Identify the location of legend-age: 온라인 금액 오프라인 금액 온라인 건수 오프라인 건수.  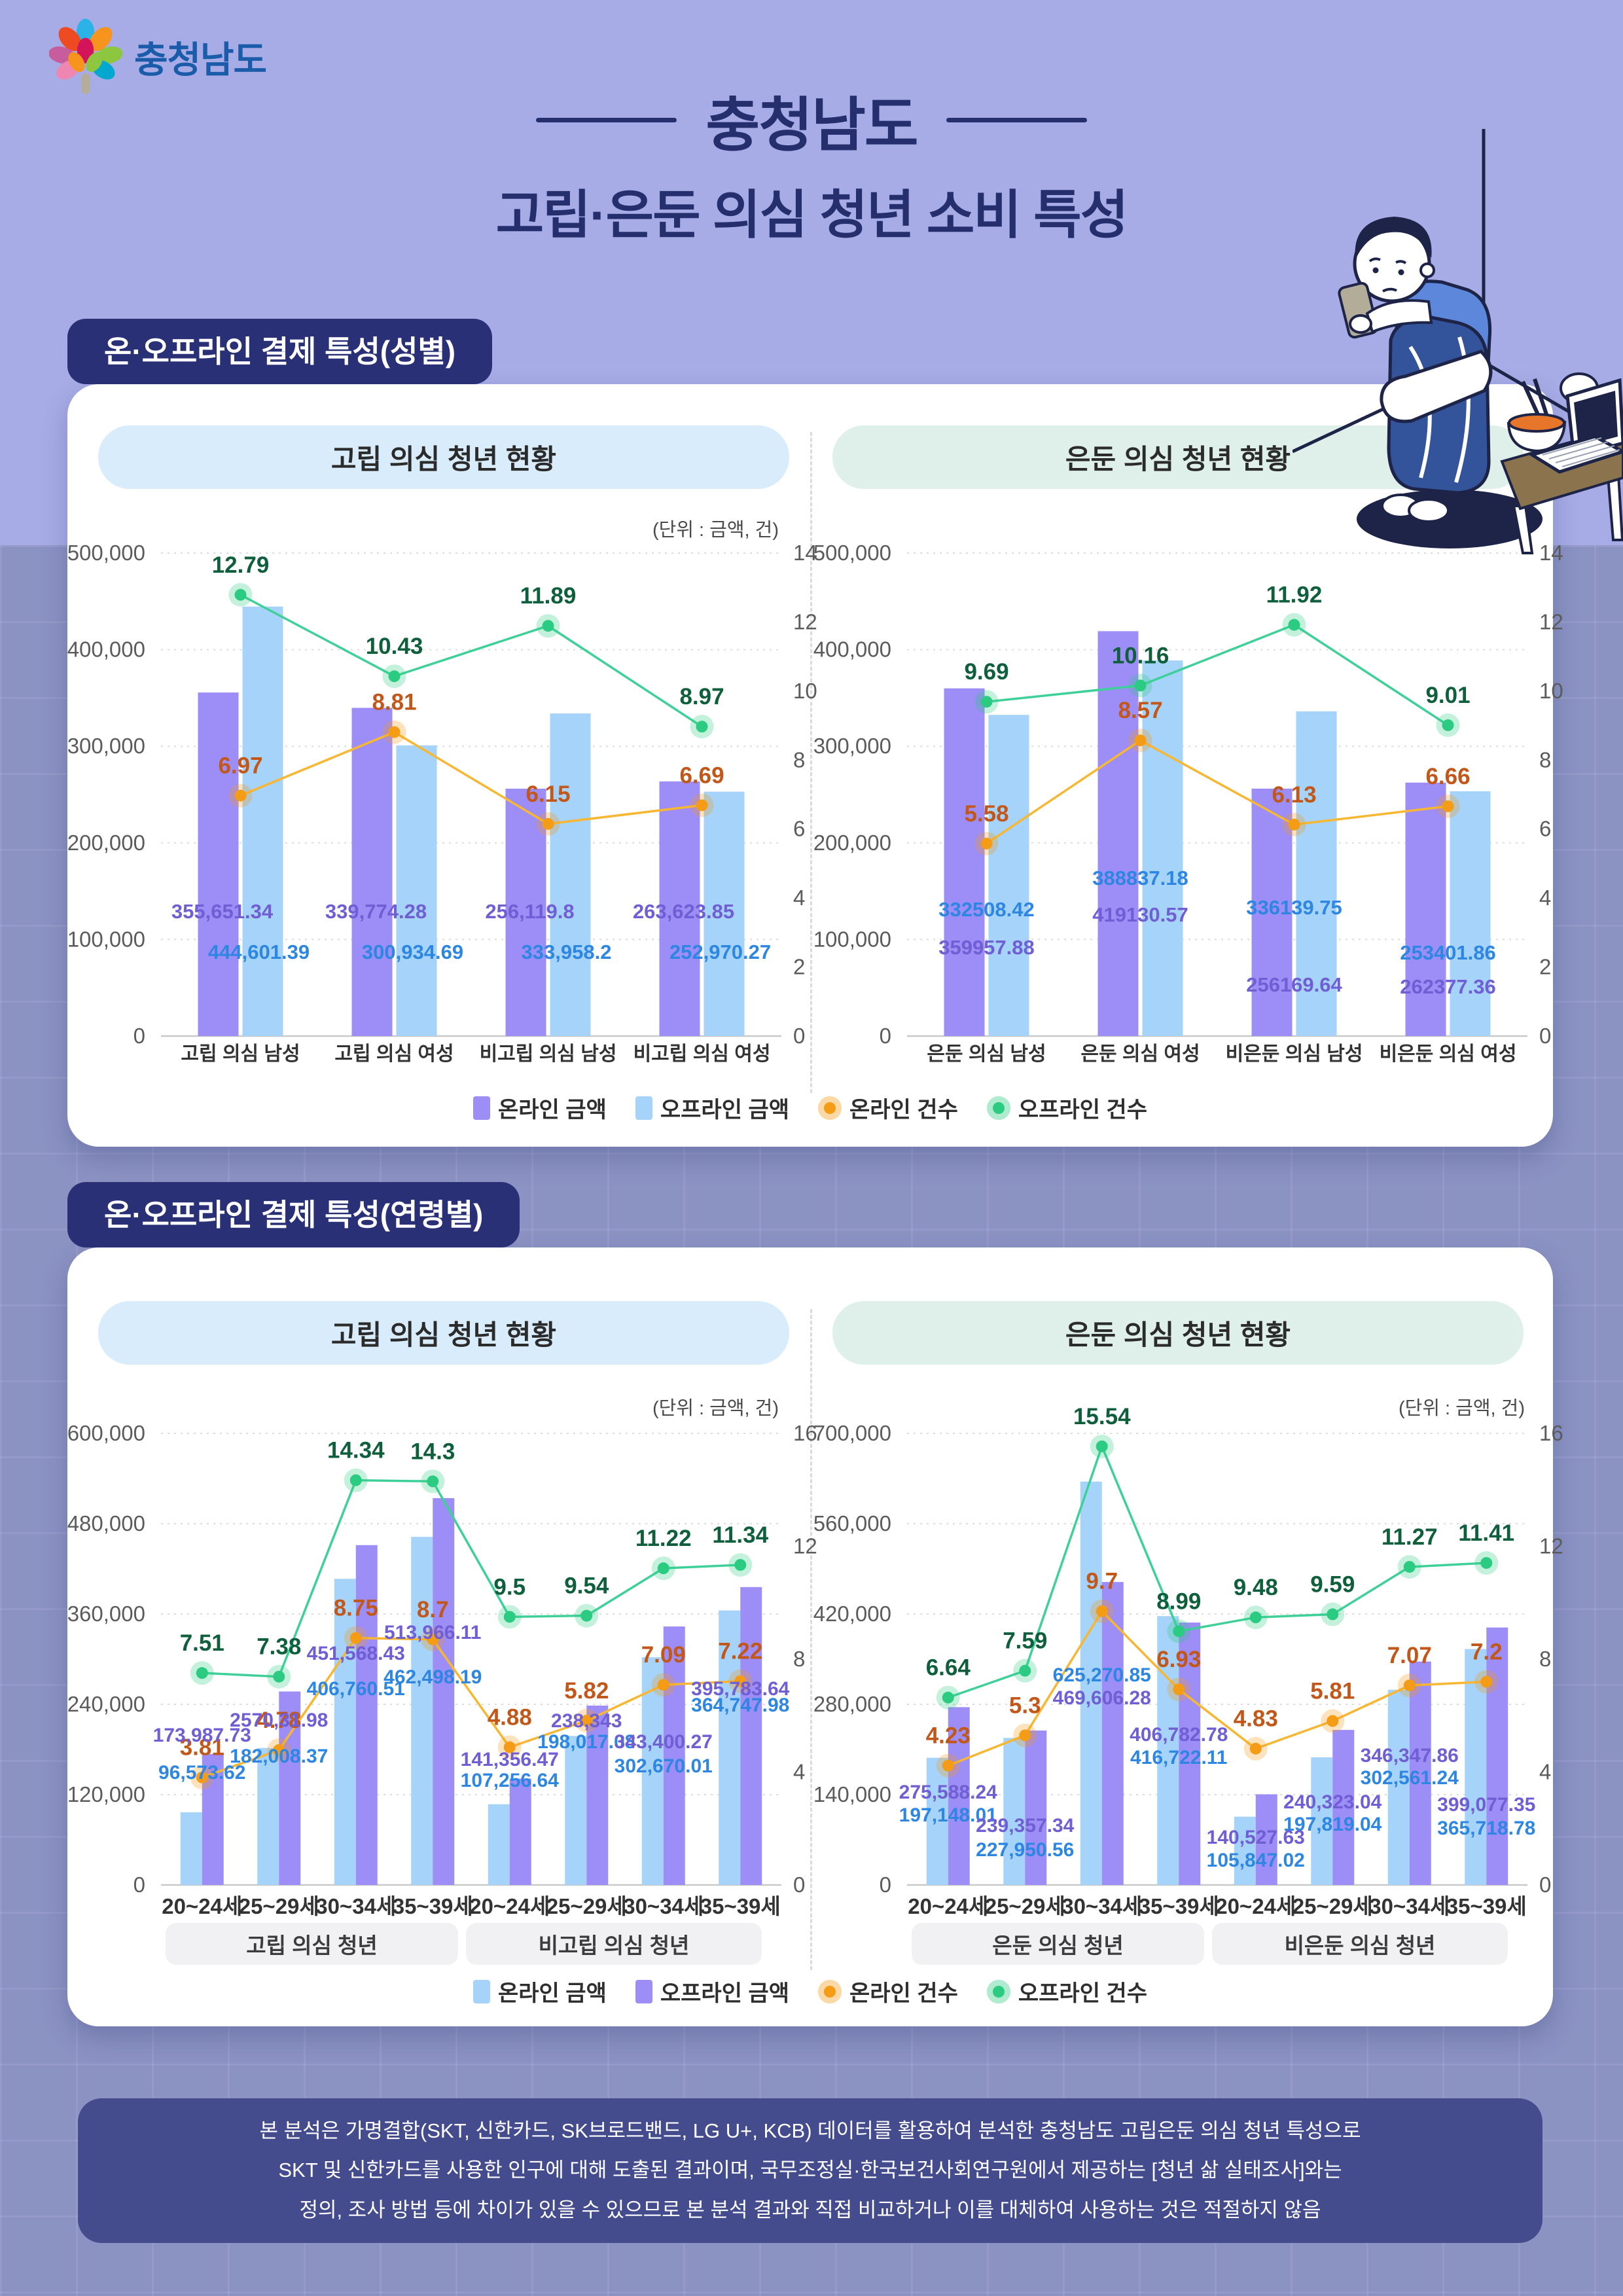
(810, 1991).